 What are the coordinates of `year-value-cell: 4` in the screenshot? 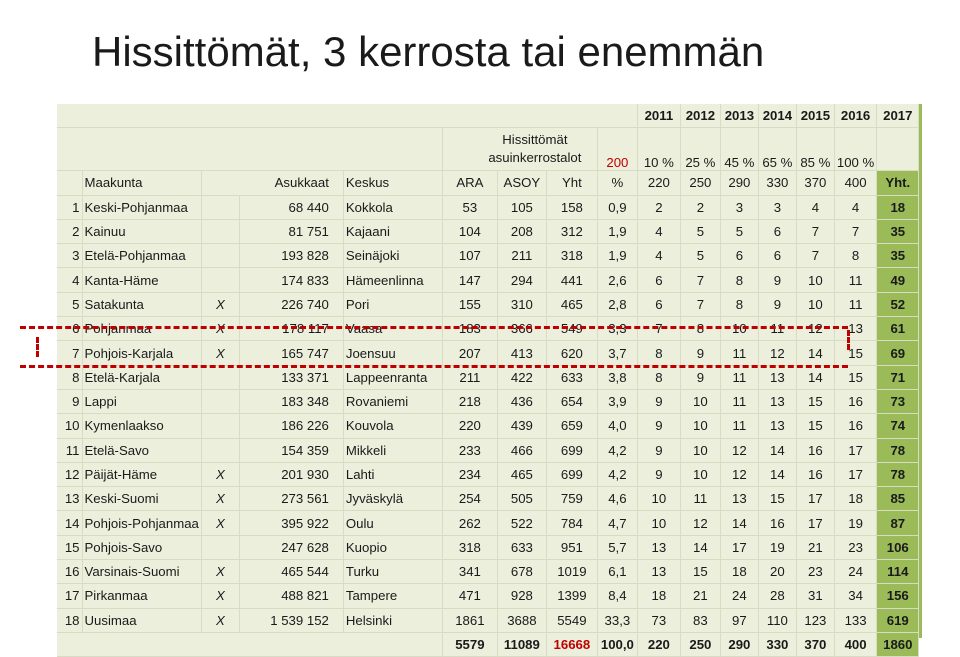 It's located at (856, 207).